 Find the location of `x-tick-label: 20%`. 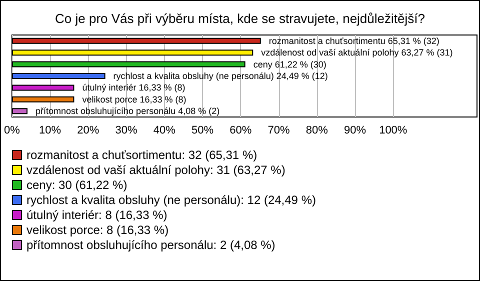

x-tick-label: 20% is located at coordinates (88, 130).